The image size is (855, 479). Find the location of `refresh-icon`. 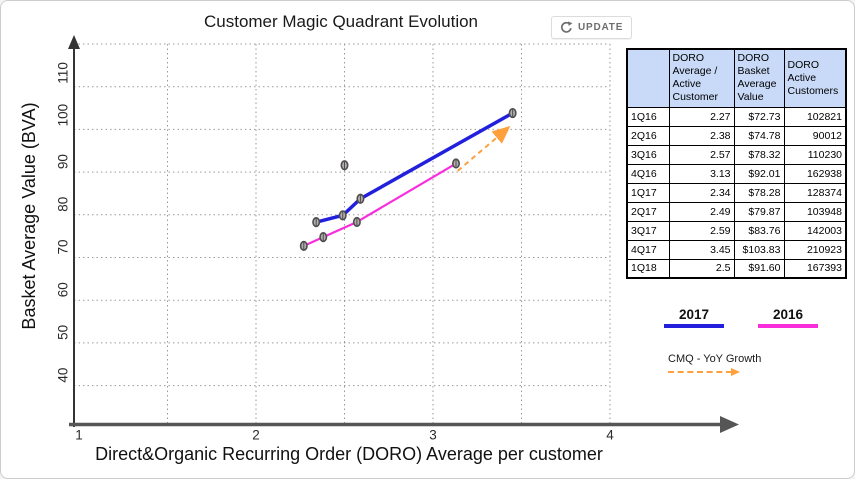

refresh-icon is located at coordinates (566, 27).